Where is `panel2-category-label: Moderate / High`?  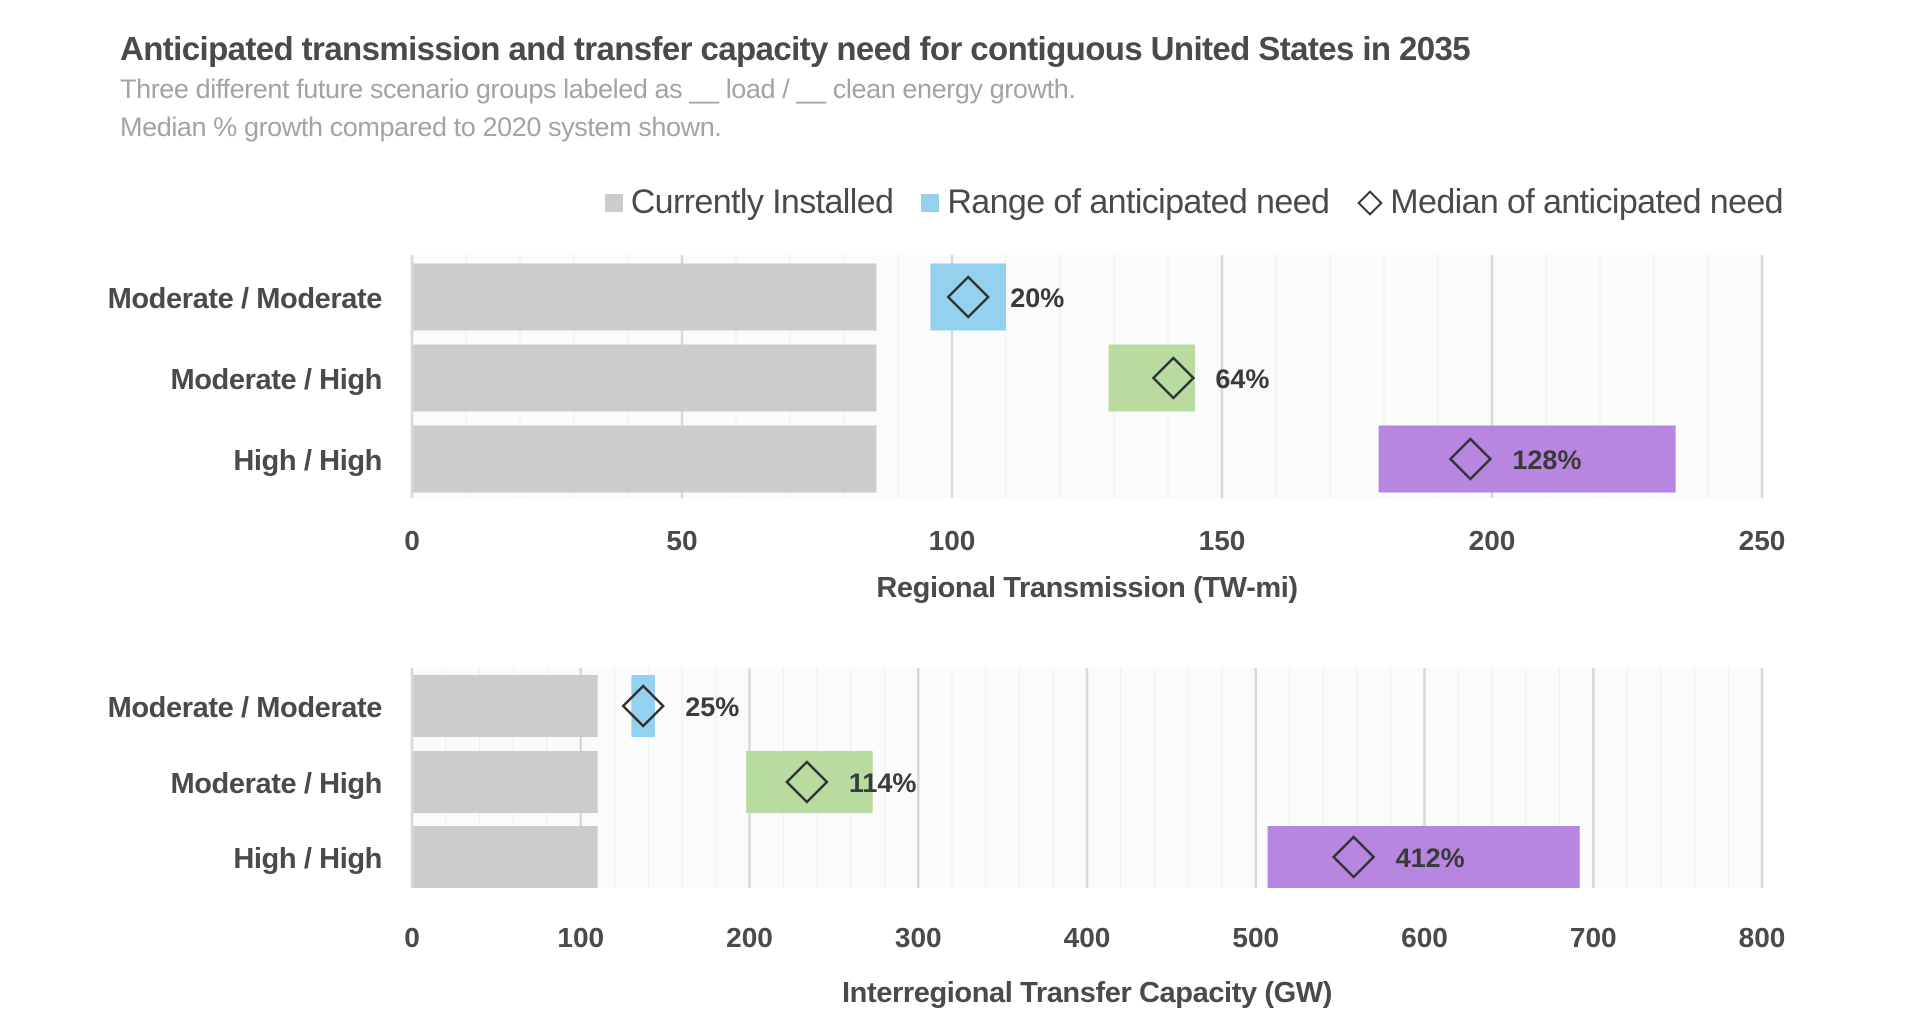 panel2-category-label: Moderate / High is located at coordinates (276, 784).